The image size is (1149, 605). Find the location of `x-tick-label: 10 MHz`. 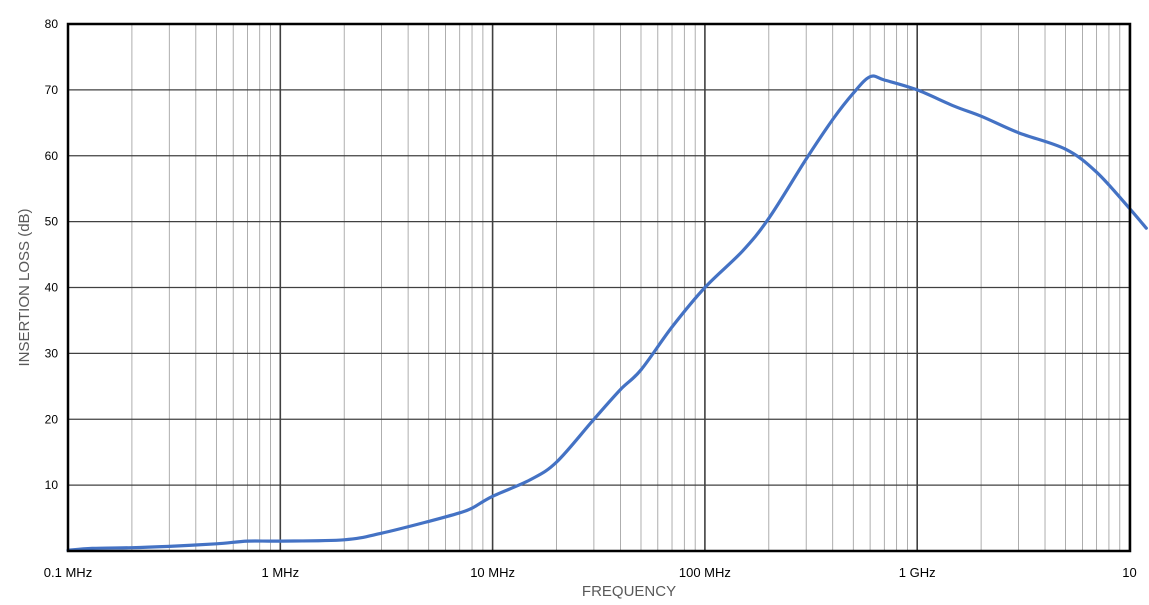

x-tick-label: 10 MHz is located at coordinates (492, 572).